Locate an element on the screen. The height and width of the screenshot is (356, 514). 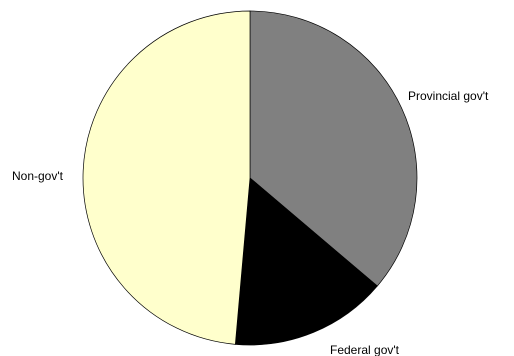
label-provincial-govt: Provincial gov't is located at coordinates (448, 96).